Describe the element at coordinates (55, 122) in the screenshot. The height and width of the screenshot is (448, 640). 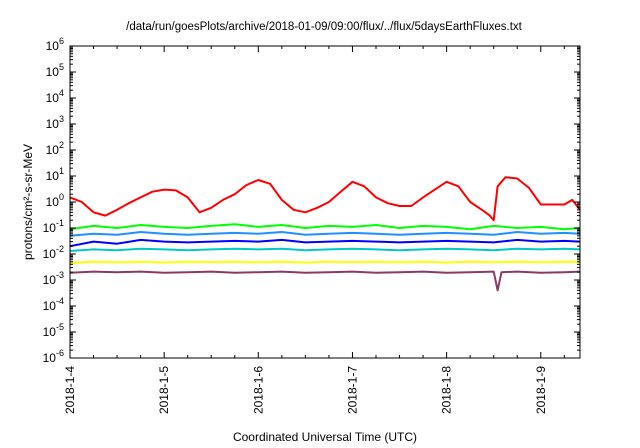
I see `y-tick-label: 10³` at that location.